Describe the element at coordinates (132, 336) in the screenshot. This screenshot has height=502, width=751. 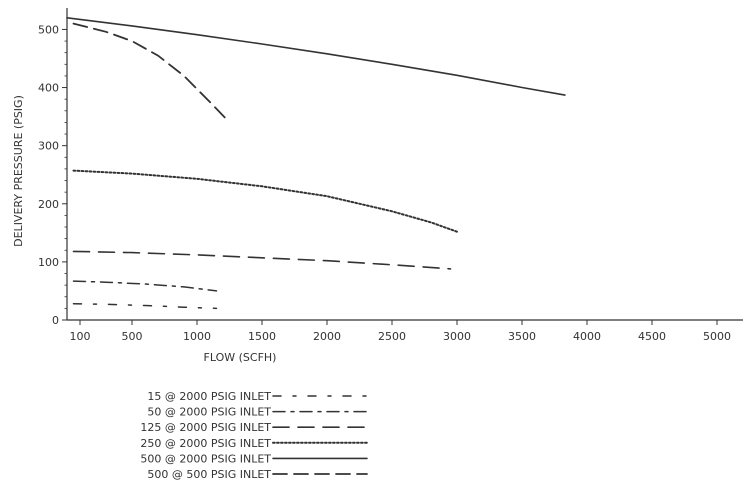
I see `x-tick-label: 500` at that location.